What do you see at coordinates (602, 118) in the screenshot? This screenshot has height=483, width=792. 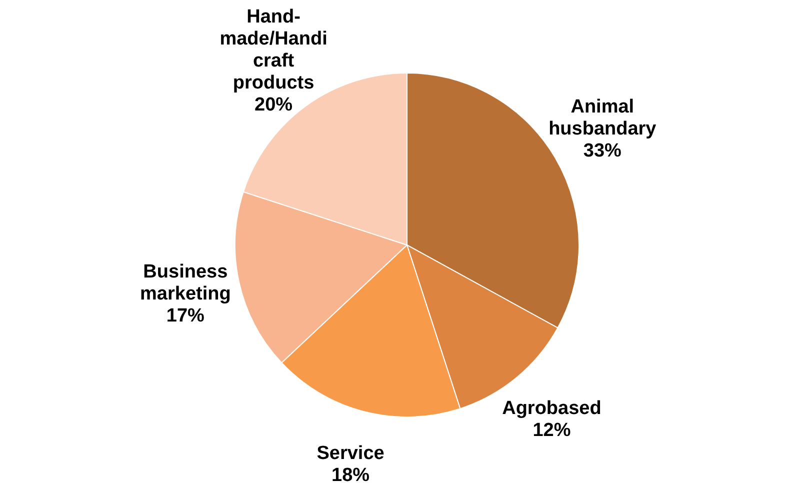 I see `slice-label: Animal husbandary` at bounding box center [602, 118].